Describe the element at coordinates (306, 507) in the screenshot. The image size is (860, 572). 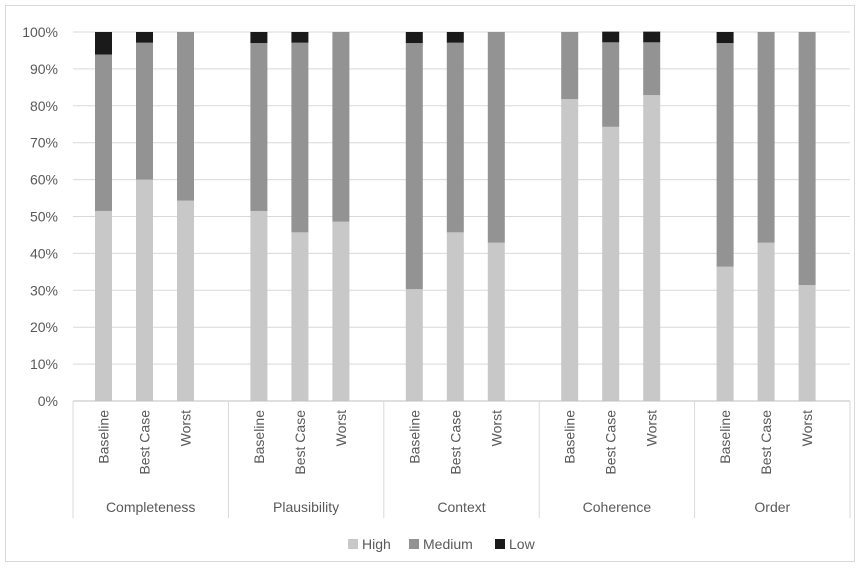
I see `group-label: Plausibility` at that location.